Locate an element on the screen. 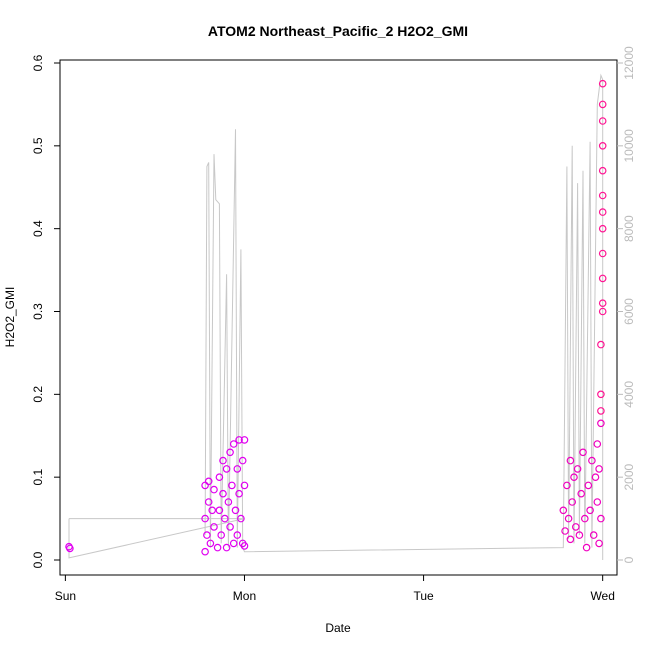  y-tick-label: 0.1 is located at coordinates (38, 477).